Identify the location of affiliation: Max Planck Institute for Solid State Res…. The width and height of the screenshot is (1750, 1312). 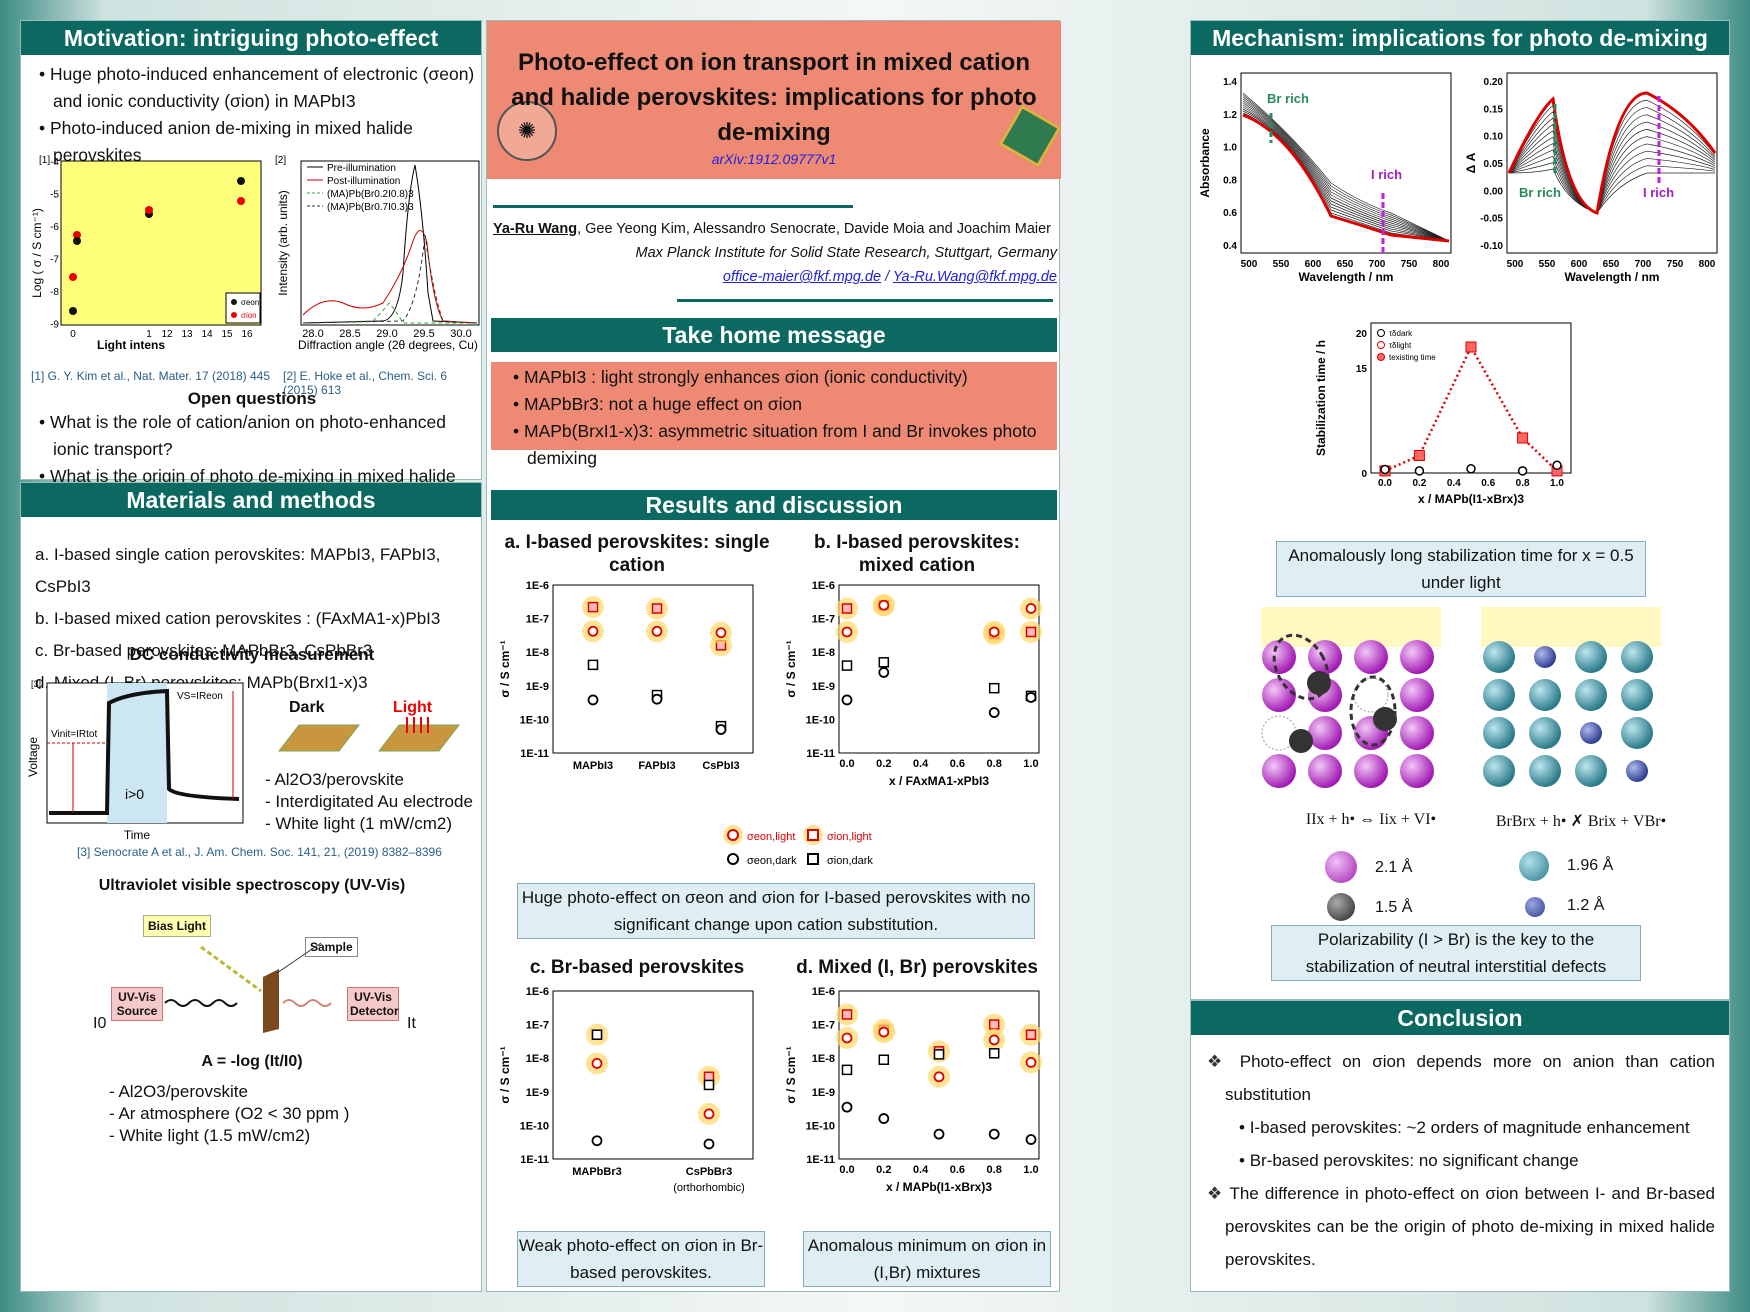
(846, 253).